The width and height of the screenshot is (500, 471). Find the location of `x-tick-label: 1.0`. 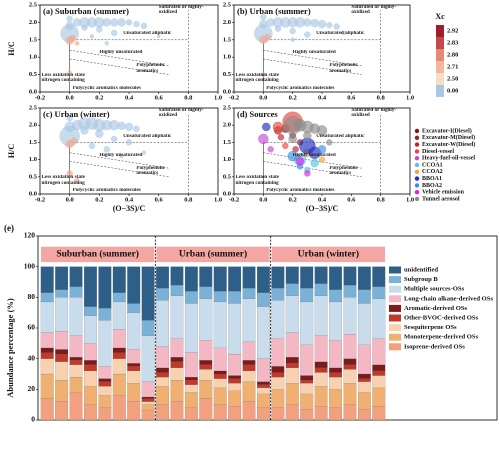

x-tick-label: 1.0 is located at coordinates (218, 97).